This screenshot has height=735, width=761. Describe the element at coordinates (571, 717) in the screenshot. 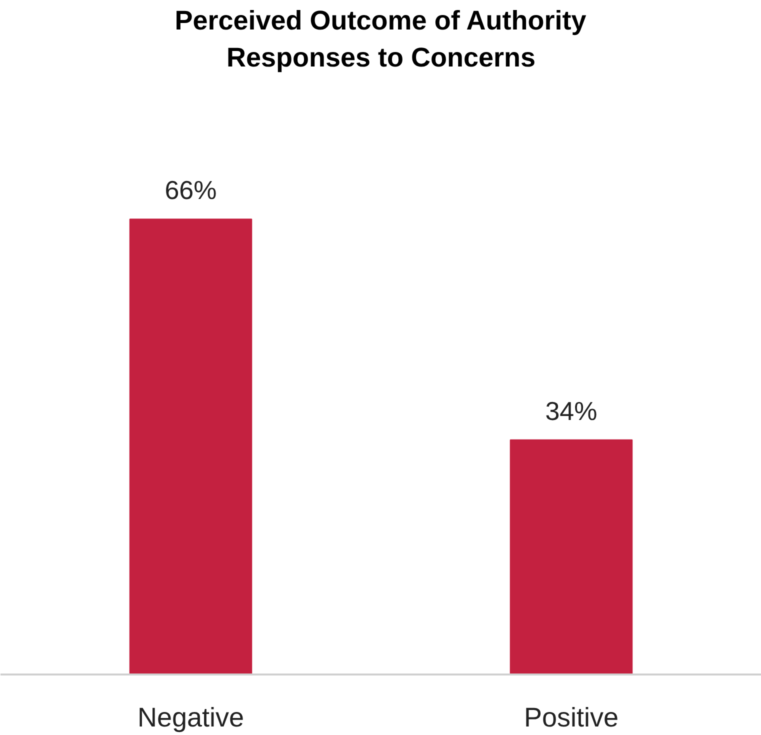

I see `x-tick-label: Positive` at that location.